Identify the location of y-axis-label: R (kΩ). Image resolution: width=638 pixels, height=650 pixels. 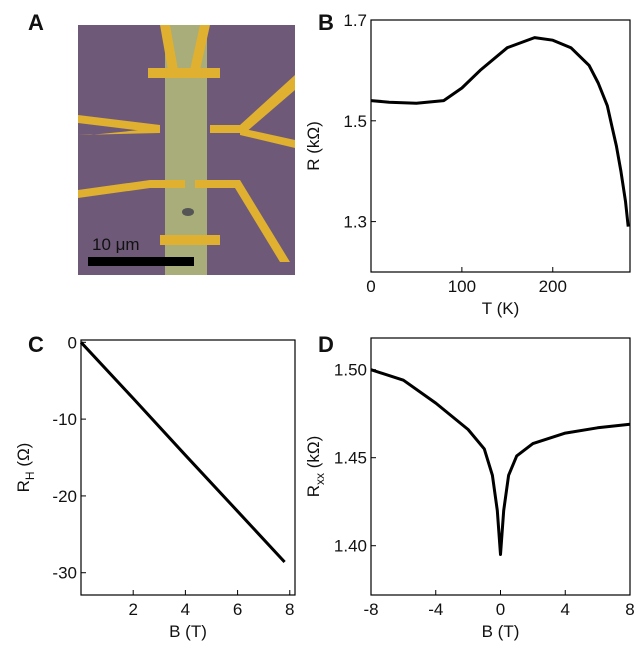
(313, 146).